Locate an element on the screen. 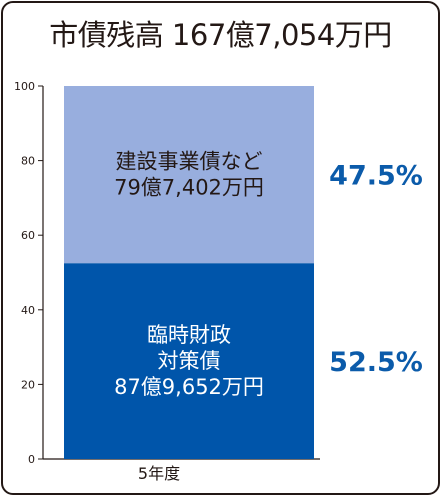 The image size is (441, 496). y-tick-label: 40 is located at coordinates (28, 310).